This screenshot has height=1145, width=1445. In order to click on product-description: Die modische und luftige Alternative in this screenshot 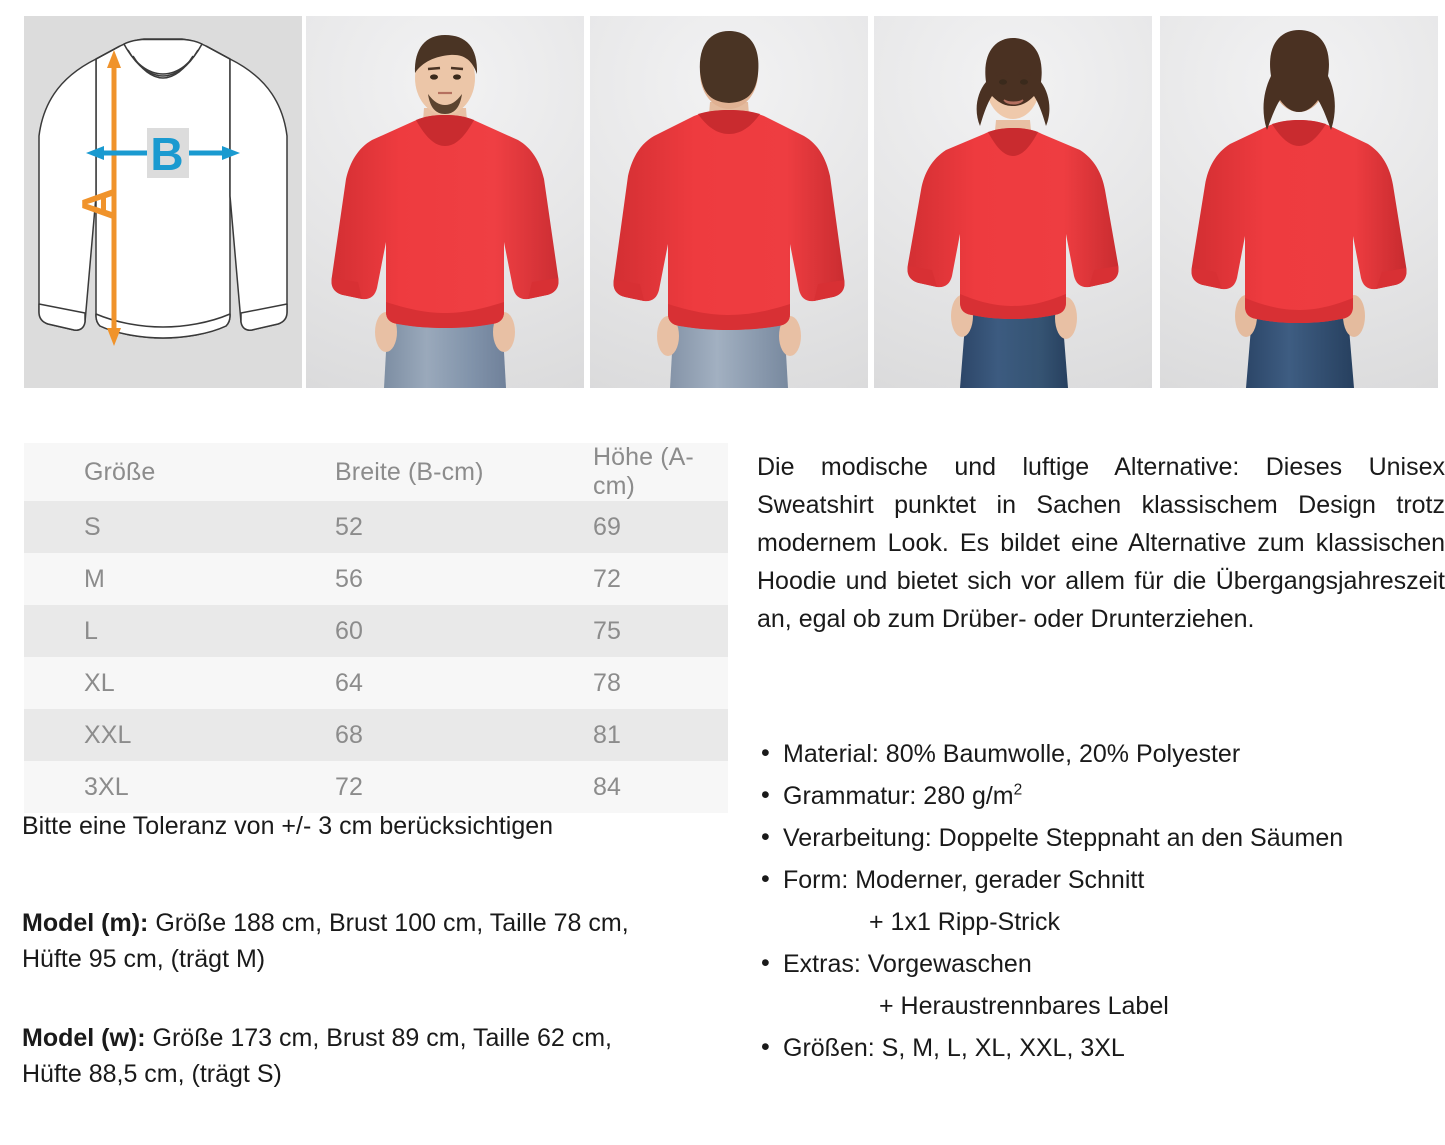, I will do `click(1101, 543)`.